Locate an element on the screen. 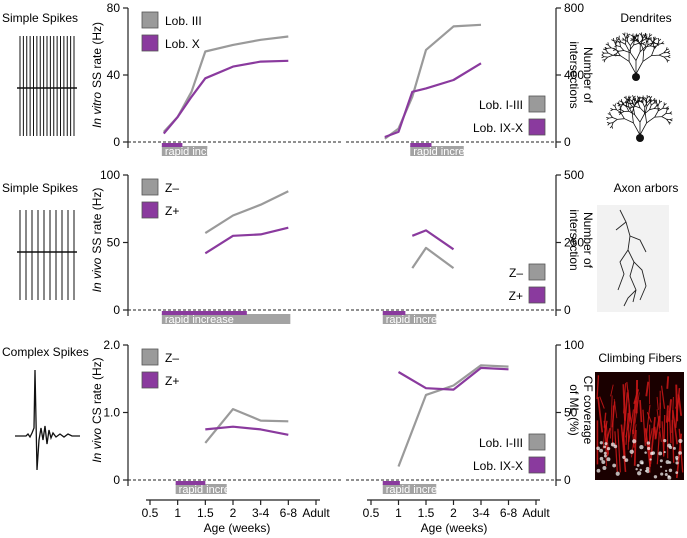 This screenshot has width=687, height=538. x-tick-label: 6-8 is located at coordinates (509, 513).